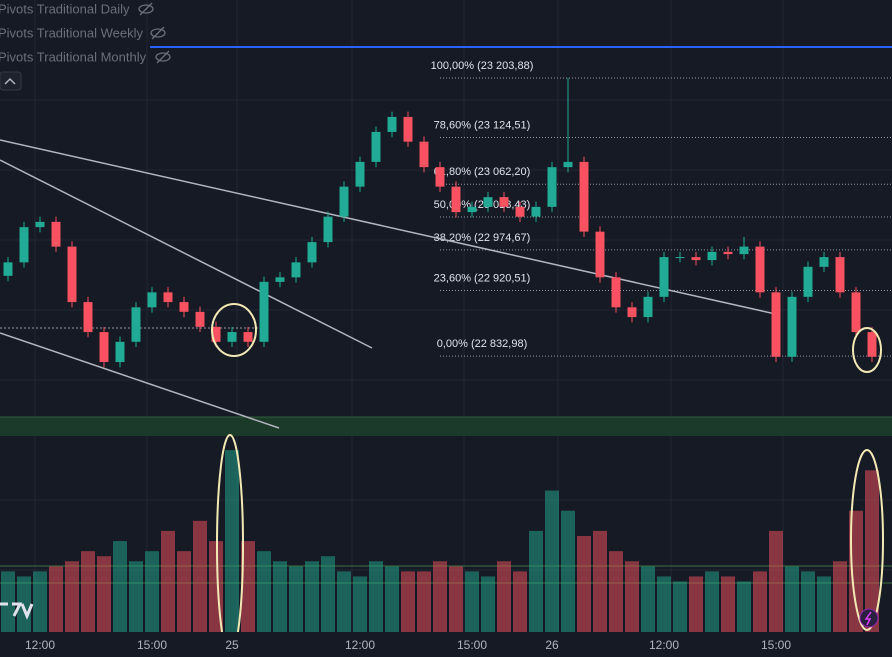  I want to click on fib-label: 23,60% (22 920,51), so click(482, 278).